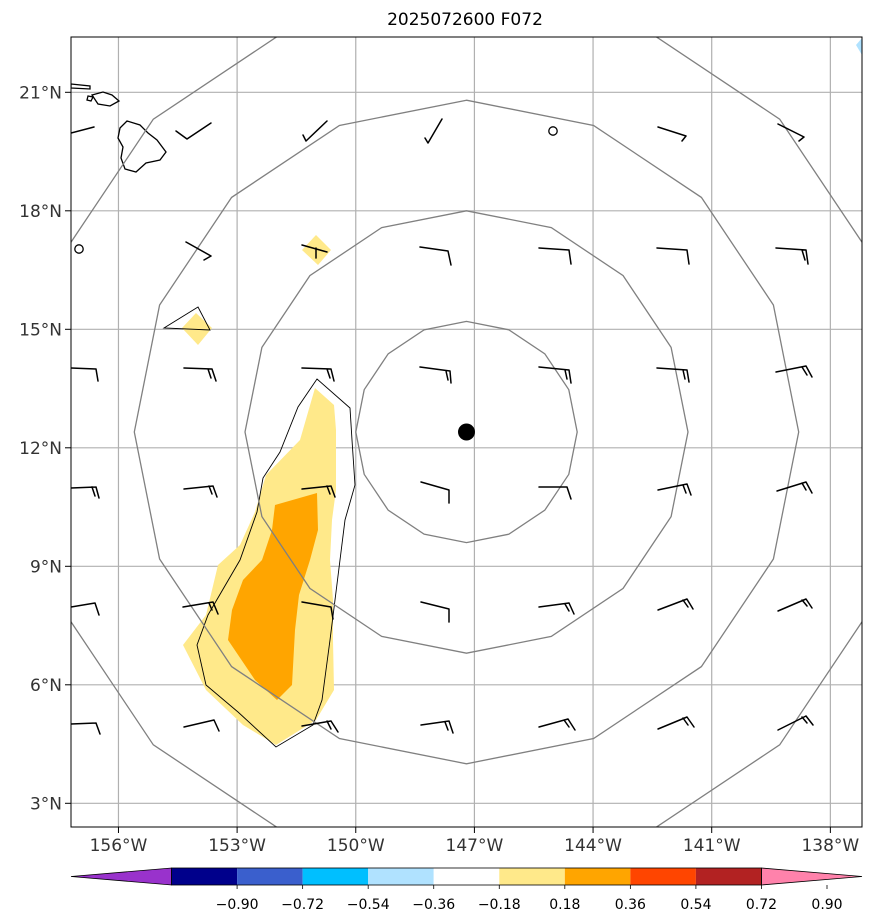 This screenshot has height=924, width=876. Describe the element at coordinates (40, 212) in the screenshot. I see `latitude-label: 18°N` at that location.